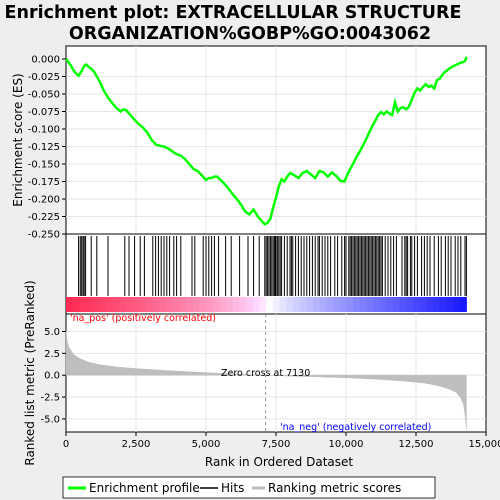  What do you see at coordinates (44, 147) in the screenshot?
I see `es-y-tick-label: -0.125` at bounding box center [44, 147].